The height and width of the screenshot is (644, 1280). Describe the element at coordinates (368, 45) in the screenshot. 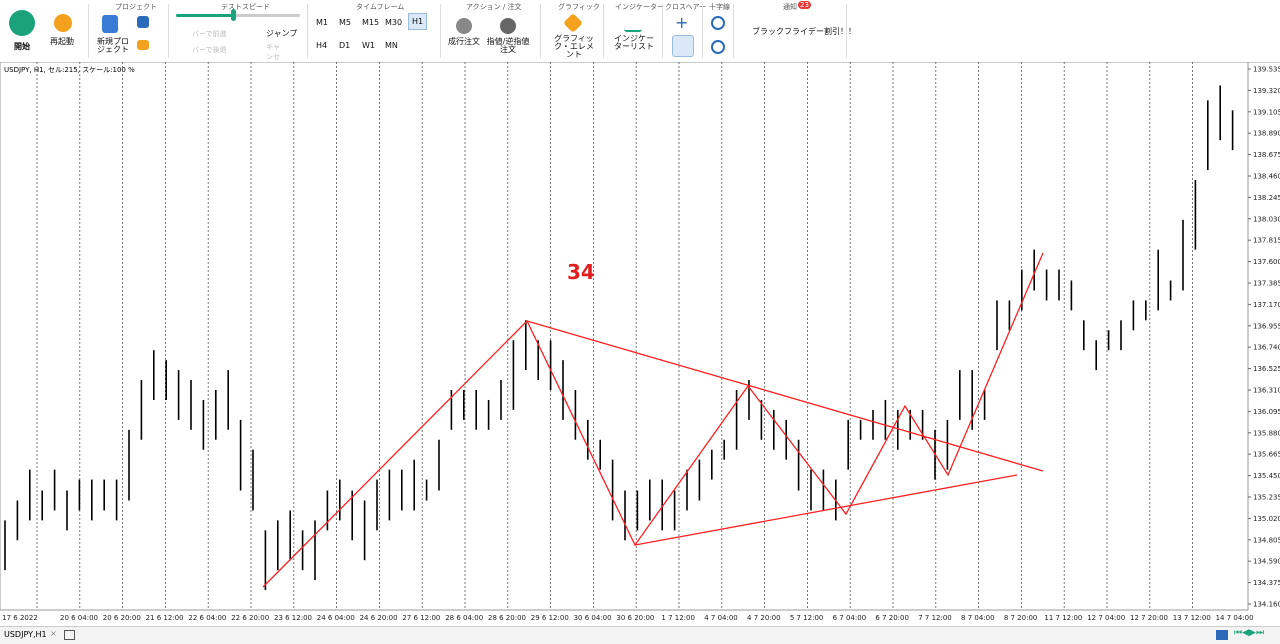

I see `timeframe-button: W1` at that location.